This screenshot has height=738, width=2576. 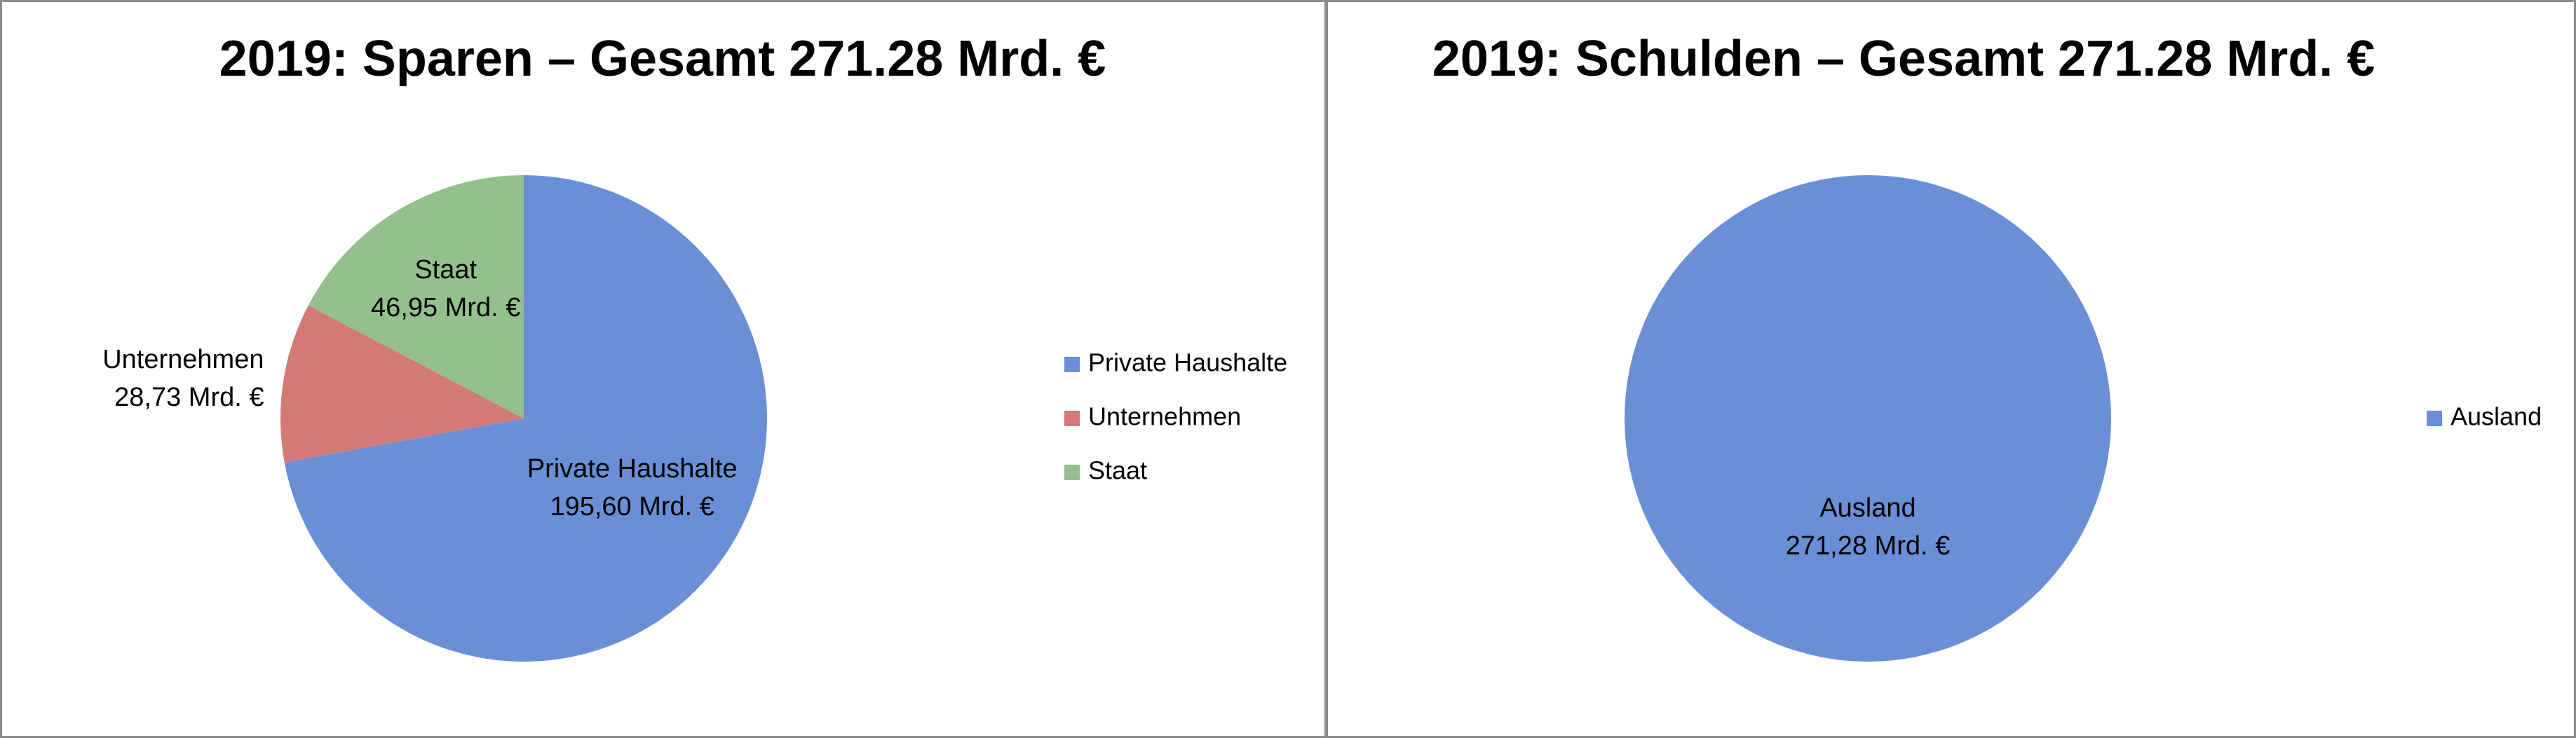 I want to click on data-label-value: 271,28 Mrd. €, so click(x=1868, y=546).